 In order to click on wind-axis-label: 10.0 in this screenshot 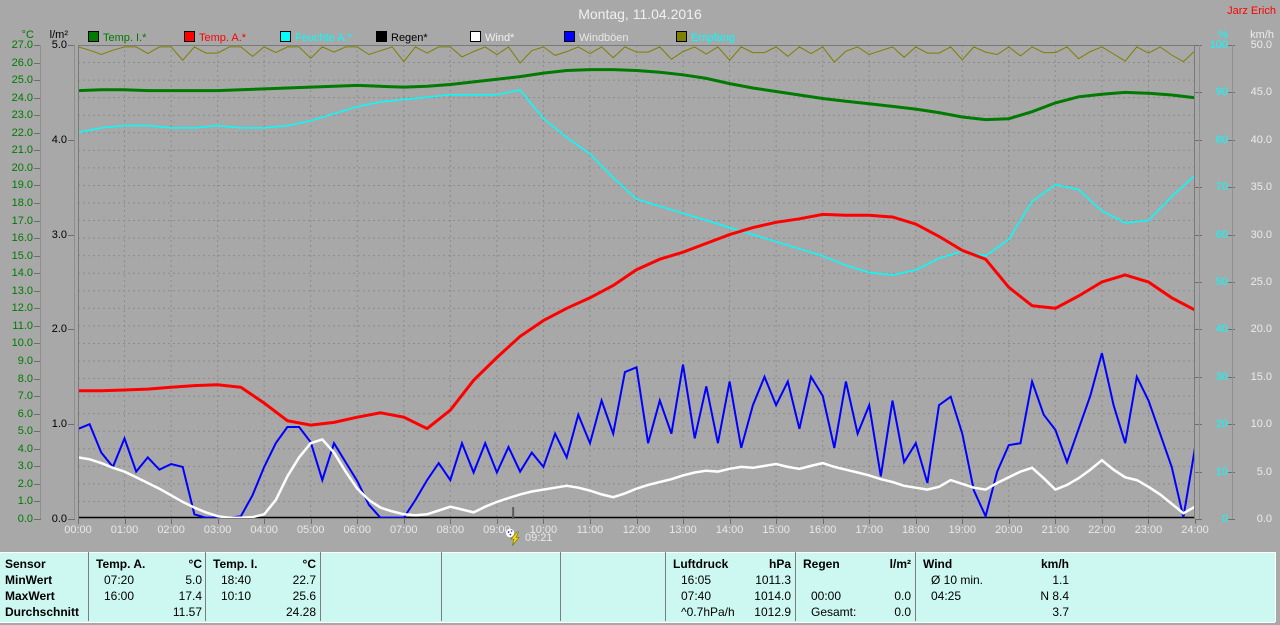, I will do `click(1261, 424)`.